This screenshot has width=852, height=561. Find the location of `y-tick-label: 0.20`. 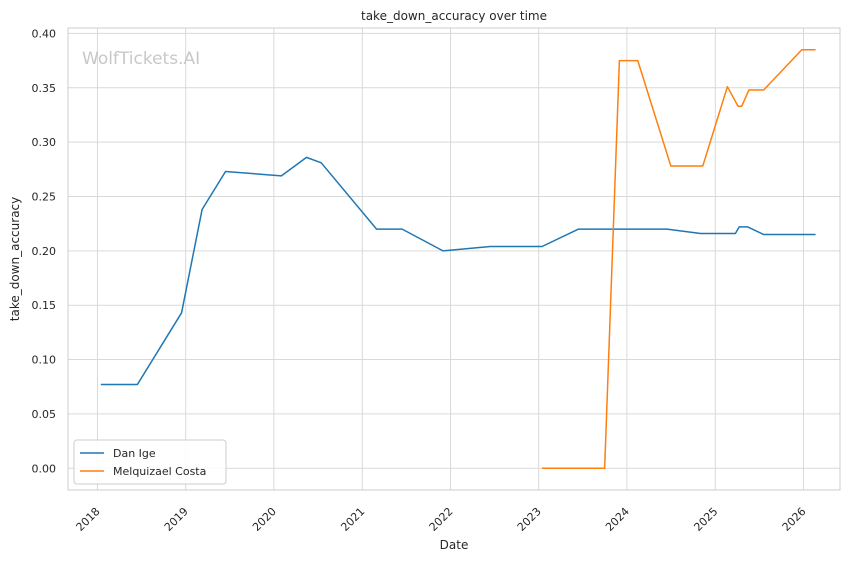

y-tick-label: 0.20 is located at coordinates (44, 251).